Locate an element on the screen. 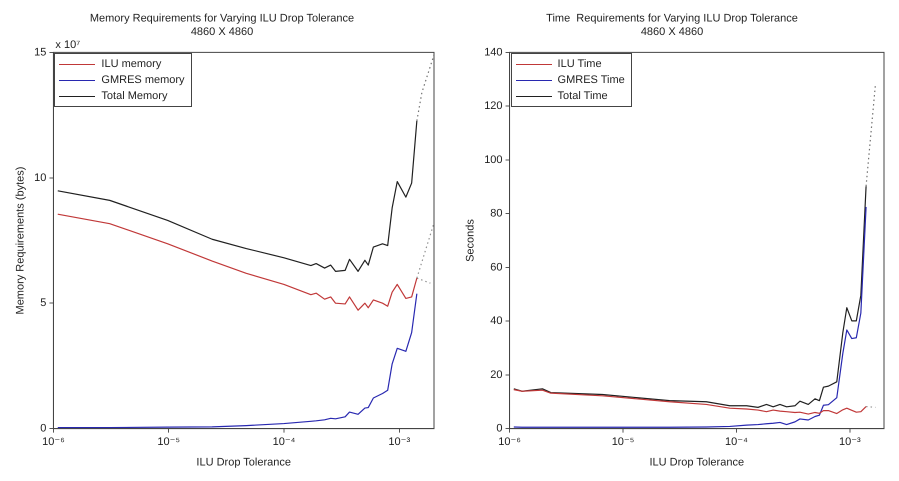  y-tick-label: 15 is located at coordinates (40, 52).